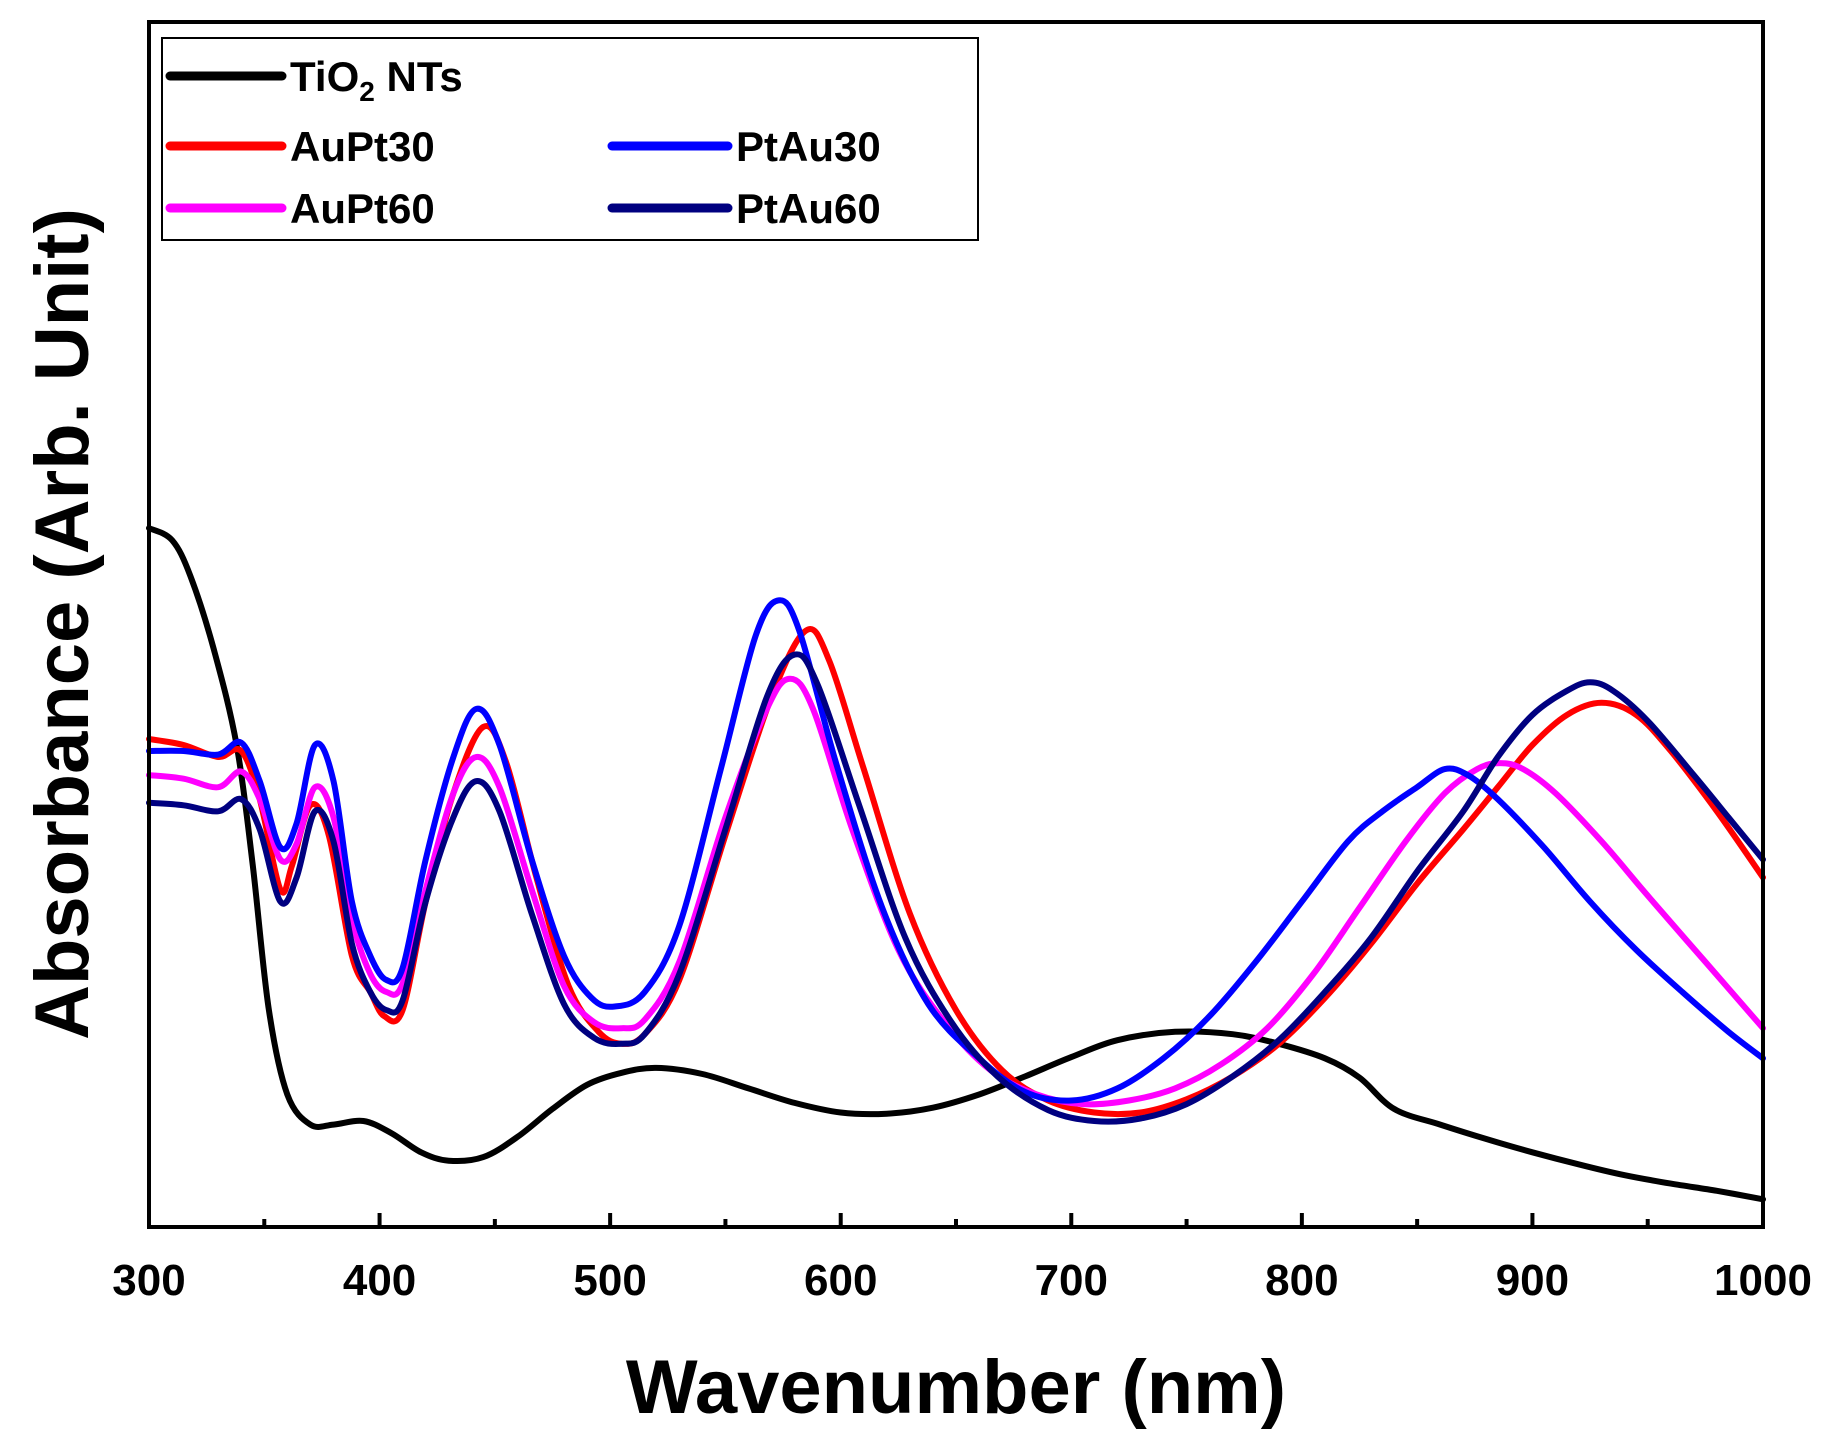 The image size is (1824, 1437). I want to click on x-axis-title: Wavenumber (nm), so click(956, 1387).